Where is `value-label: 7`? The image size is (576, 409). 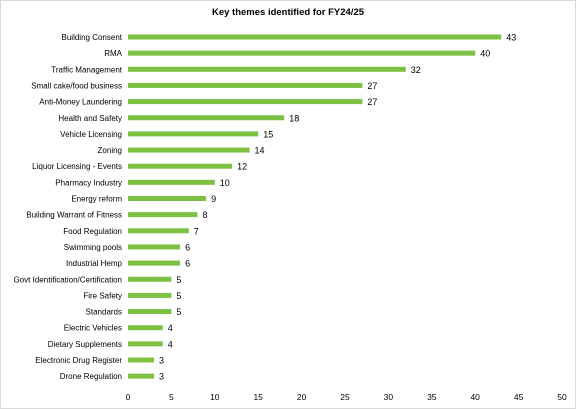
value-label: 7 is located at coordinates (196, 231).